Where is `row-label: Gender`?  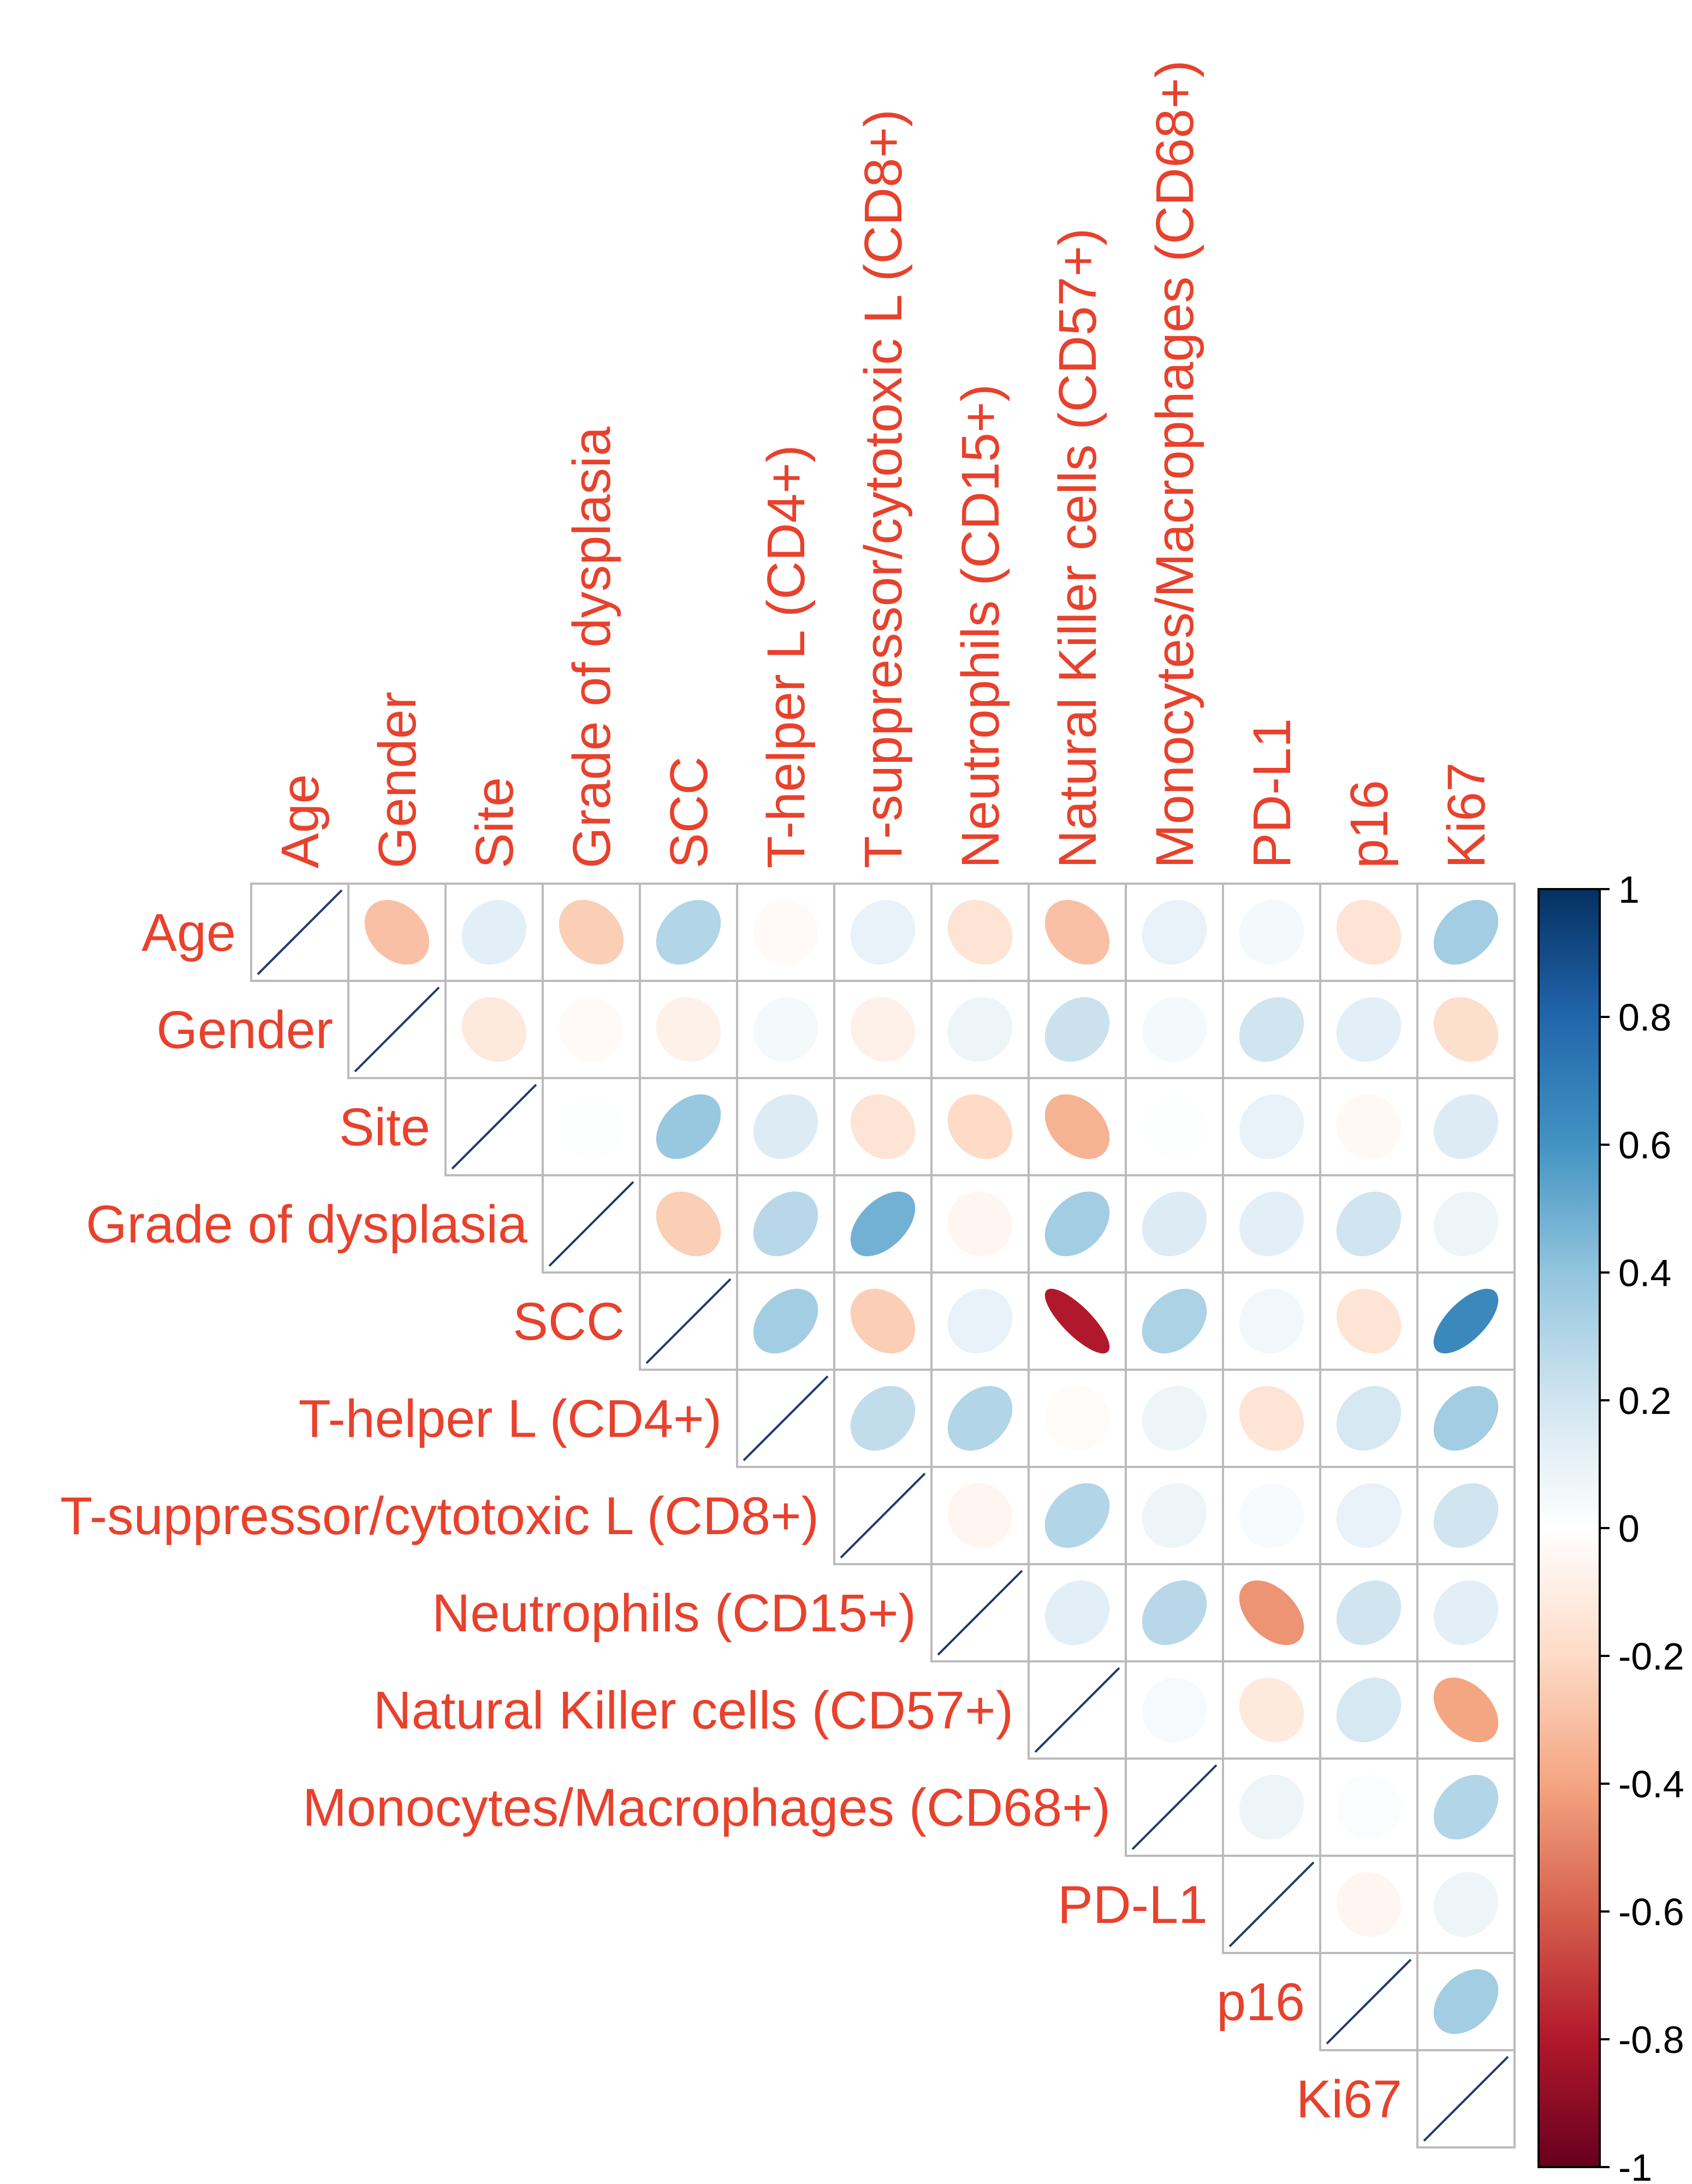
row-label: Gender is located at coordinates (244, 1030).